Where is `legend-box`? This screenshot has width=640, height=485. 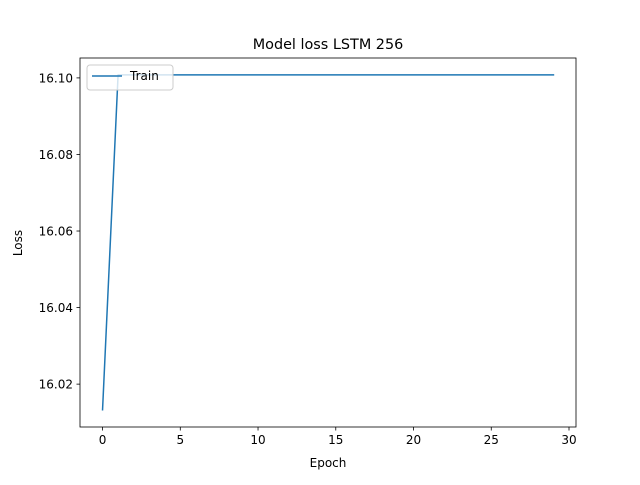
legend-box is located at coordinates (130, 77).